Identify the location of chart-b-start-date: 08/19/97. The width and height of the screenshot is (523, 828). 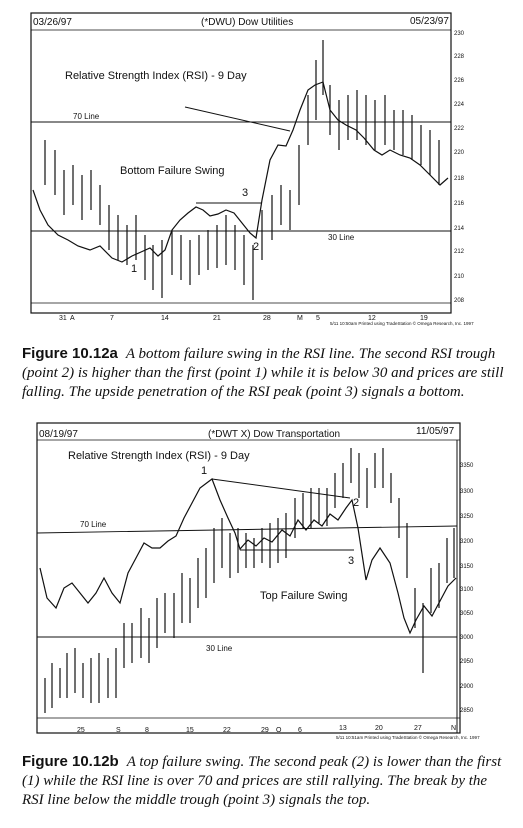
(58, 434).